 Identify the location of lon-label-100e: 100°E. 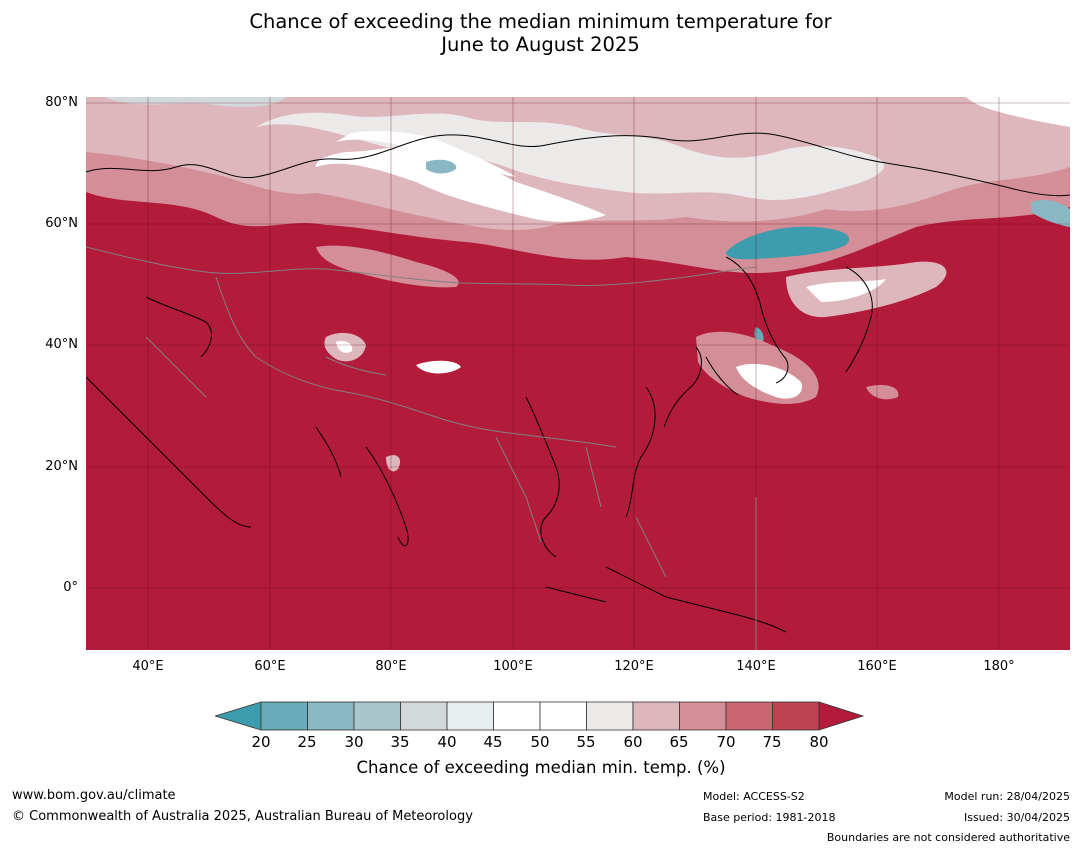
(513, 666).